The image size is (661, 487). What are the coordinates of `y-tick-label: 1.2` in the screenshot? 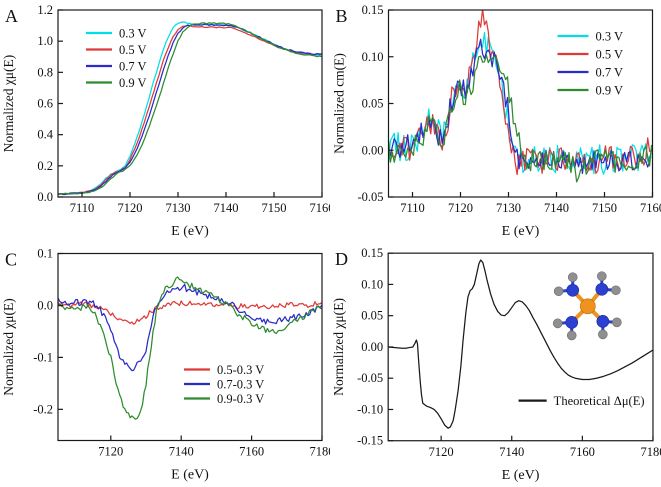 It's located at (45, 10).